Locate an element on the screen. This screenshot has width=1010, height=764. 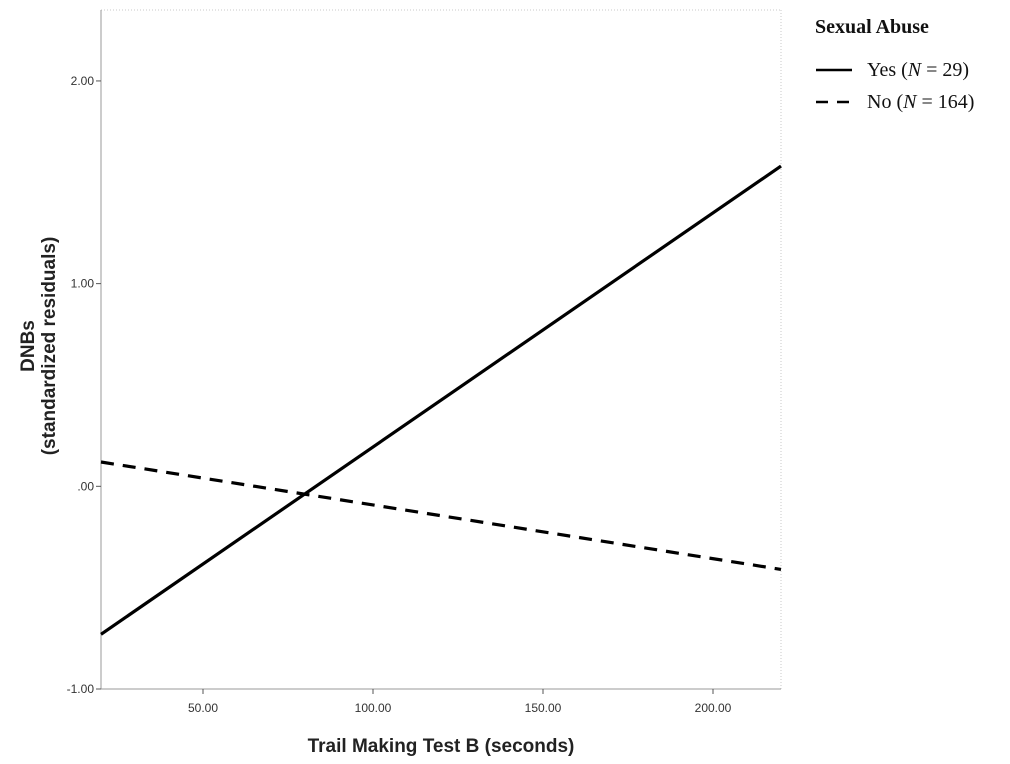
x-axis-label: Trail Making Test B (seconds) is located at coordinates (441, 746).